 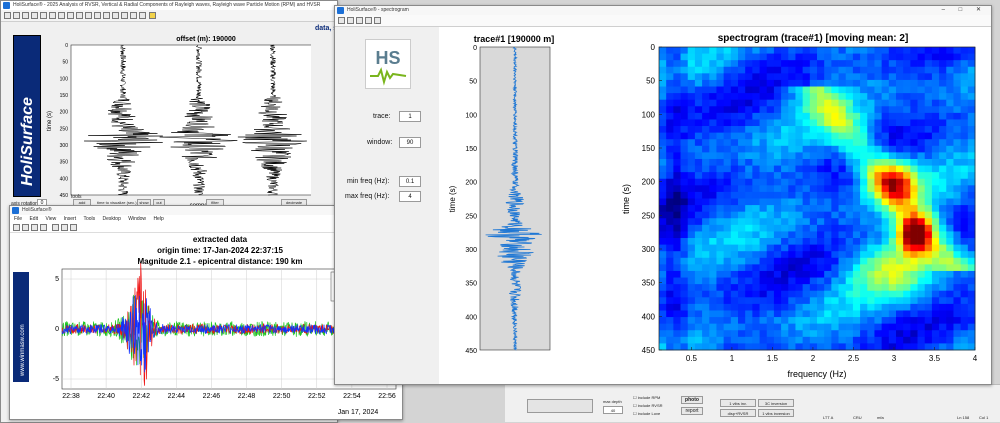 I want to click on menu-tools: Tools, so click(x=89, y=219).